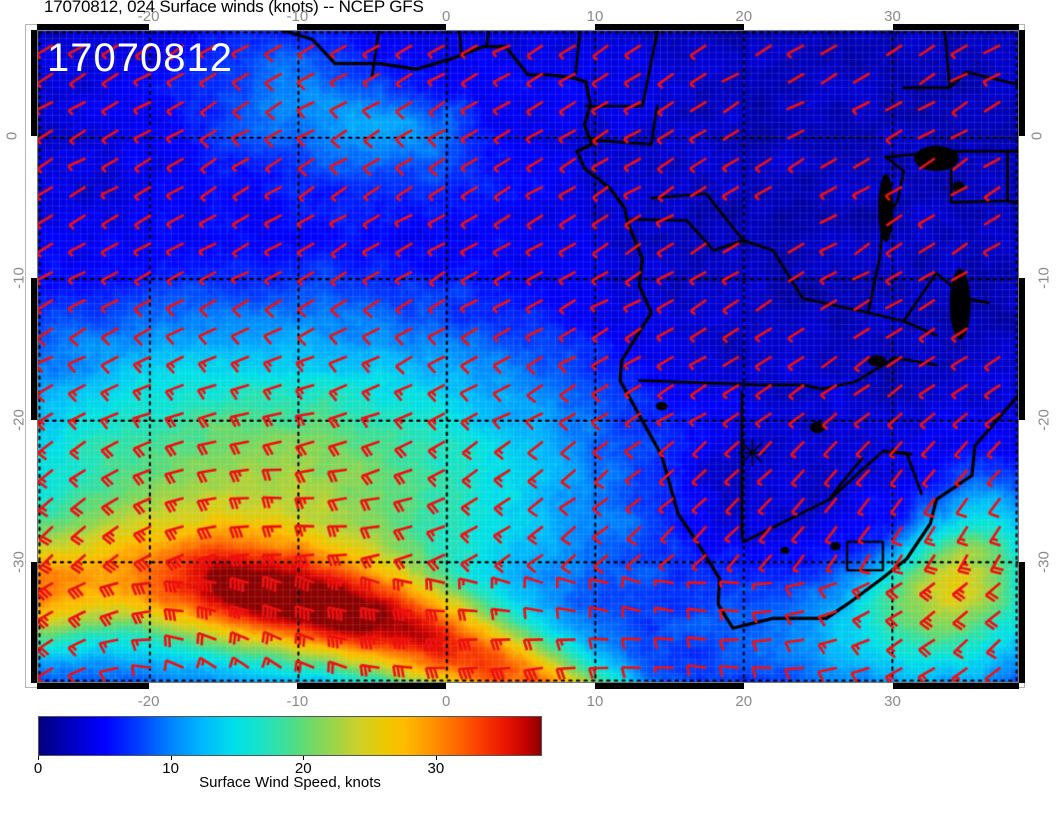 This screenshot has height=816, width=1056. I want to click on x-axis-label-bottom: 0, so click(446, 701).